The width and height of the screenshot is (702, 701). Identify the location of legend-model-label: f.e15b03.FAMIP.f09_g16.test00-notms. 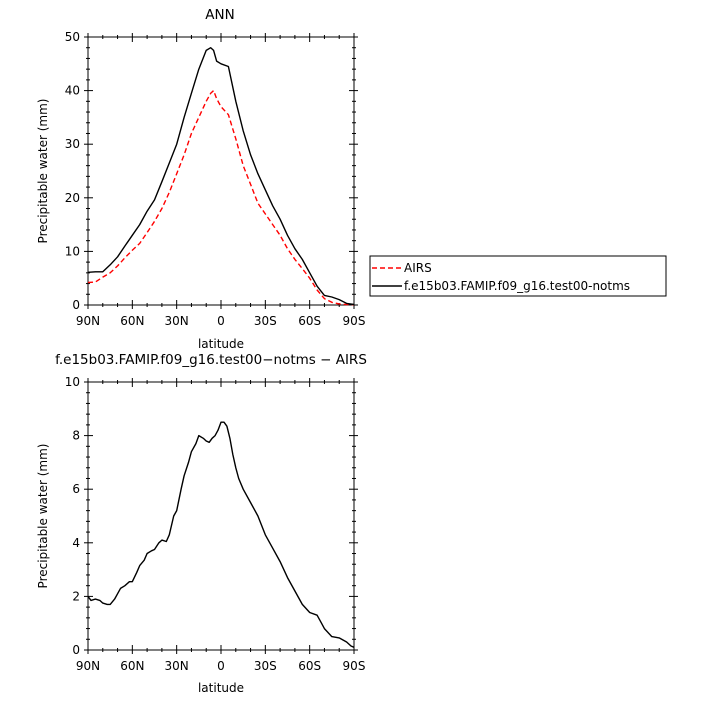
(517, 286).